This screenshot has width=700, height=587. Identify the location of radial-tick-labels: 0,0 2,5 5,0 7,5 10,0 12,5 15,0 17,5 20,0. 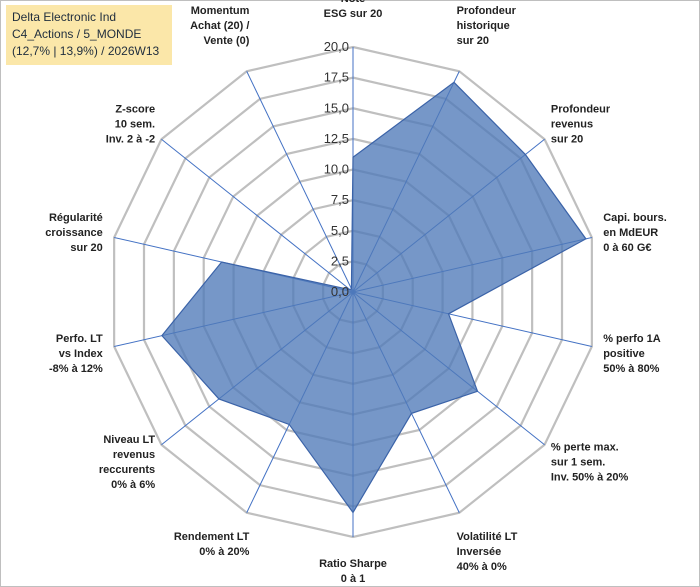
(336, 169).